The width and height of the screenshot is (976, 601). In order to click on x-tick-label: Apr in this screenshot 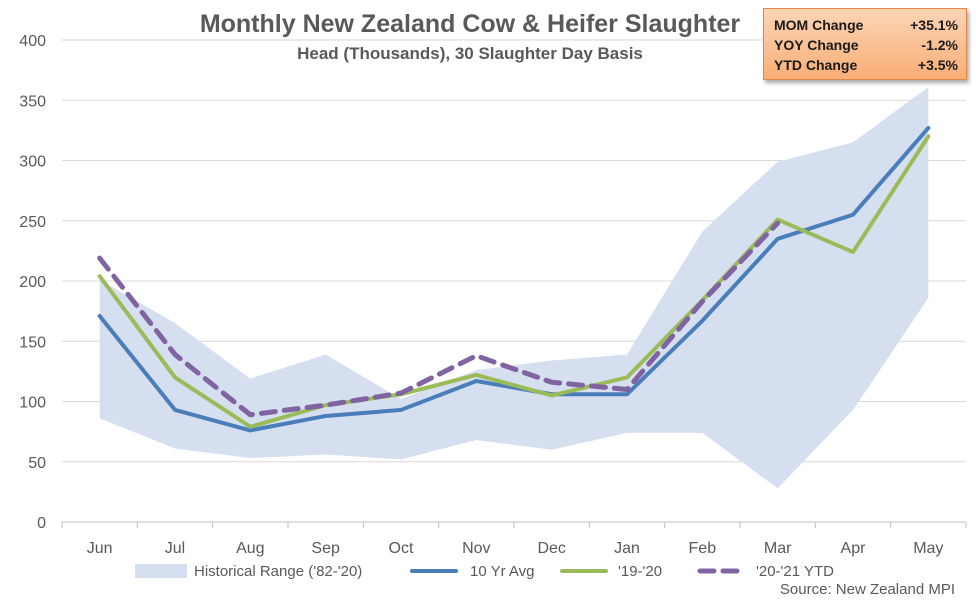, I will do `click(854, 548)`.